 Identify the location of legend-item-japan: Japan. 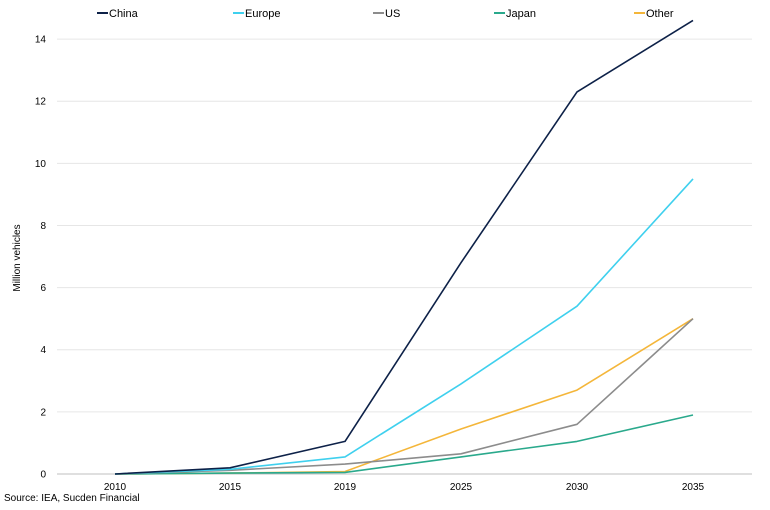
(515, 14).